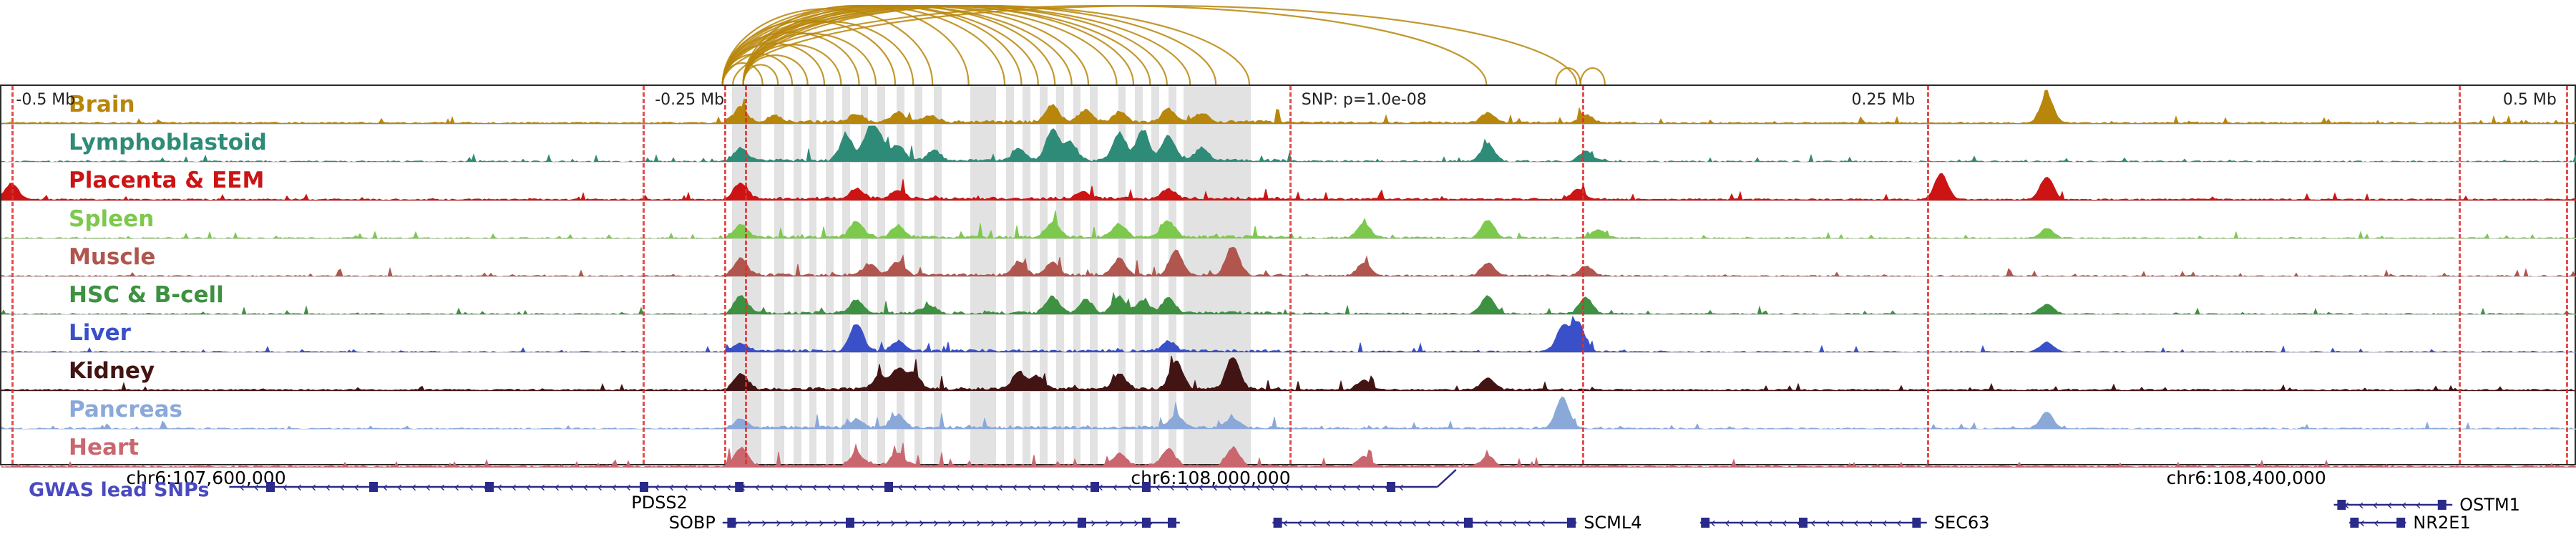 This screenshot has width=2576, height=537. I want to click on chromatin-interaction-arcs, so click(1163, 44).